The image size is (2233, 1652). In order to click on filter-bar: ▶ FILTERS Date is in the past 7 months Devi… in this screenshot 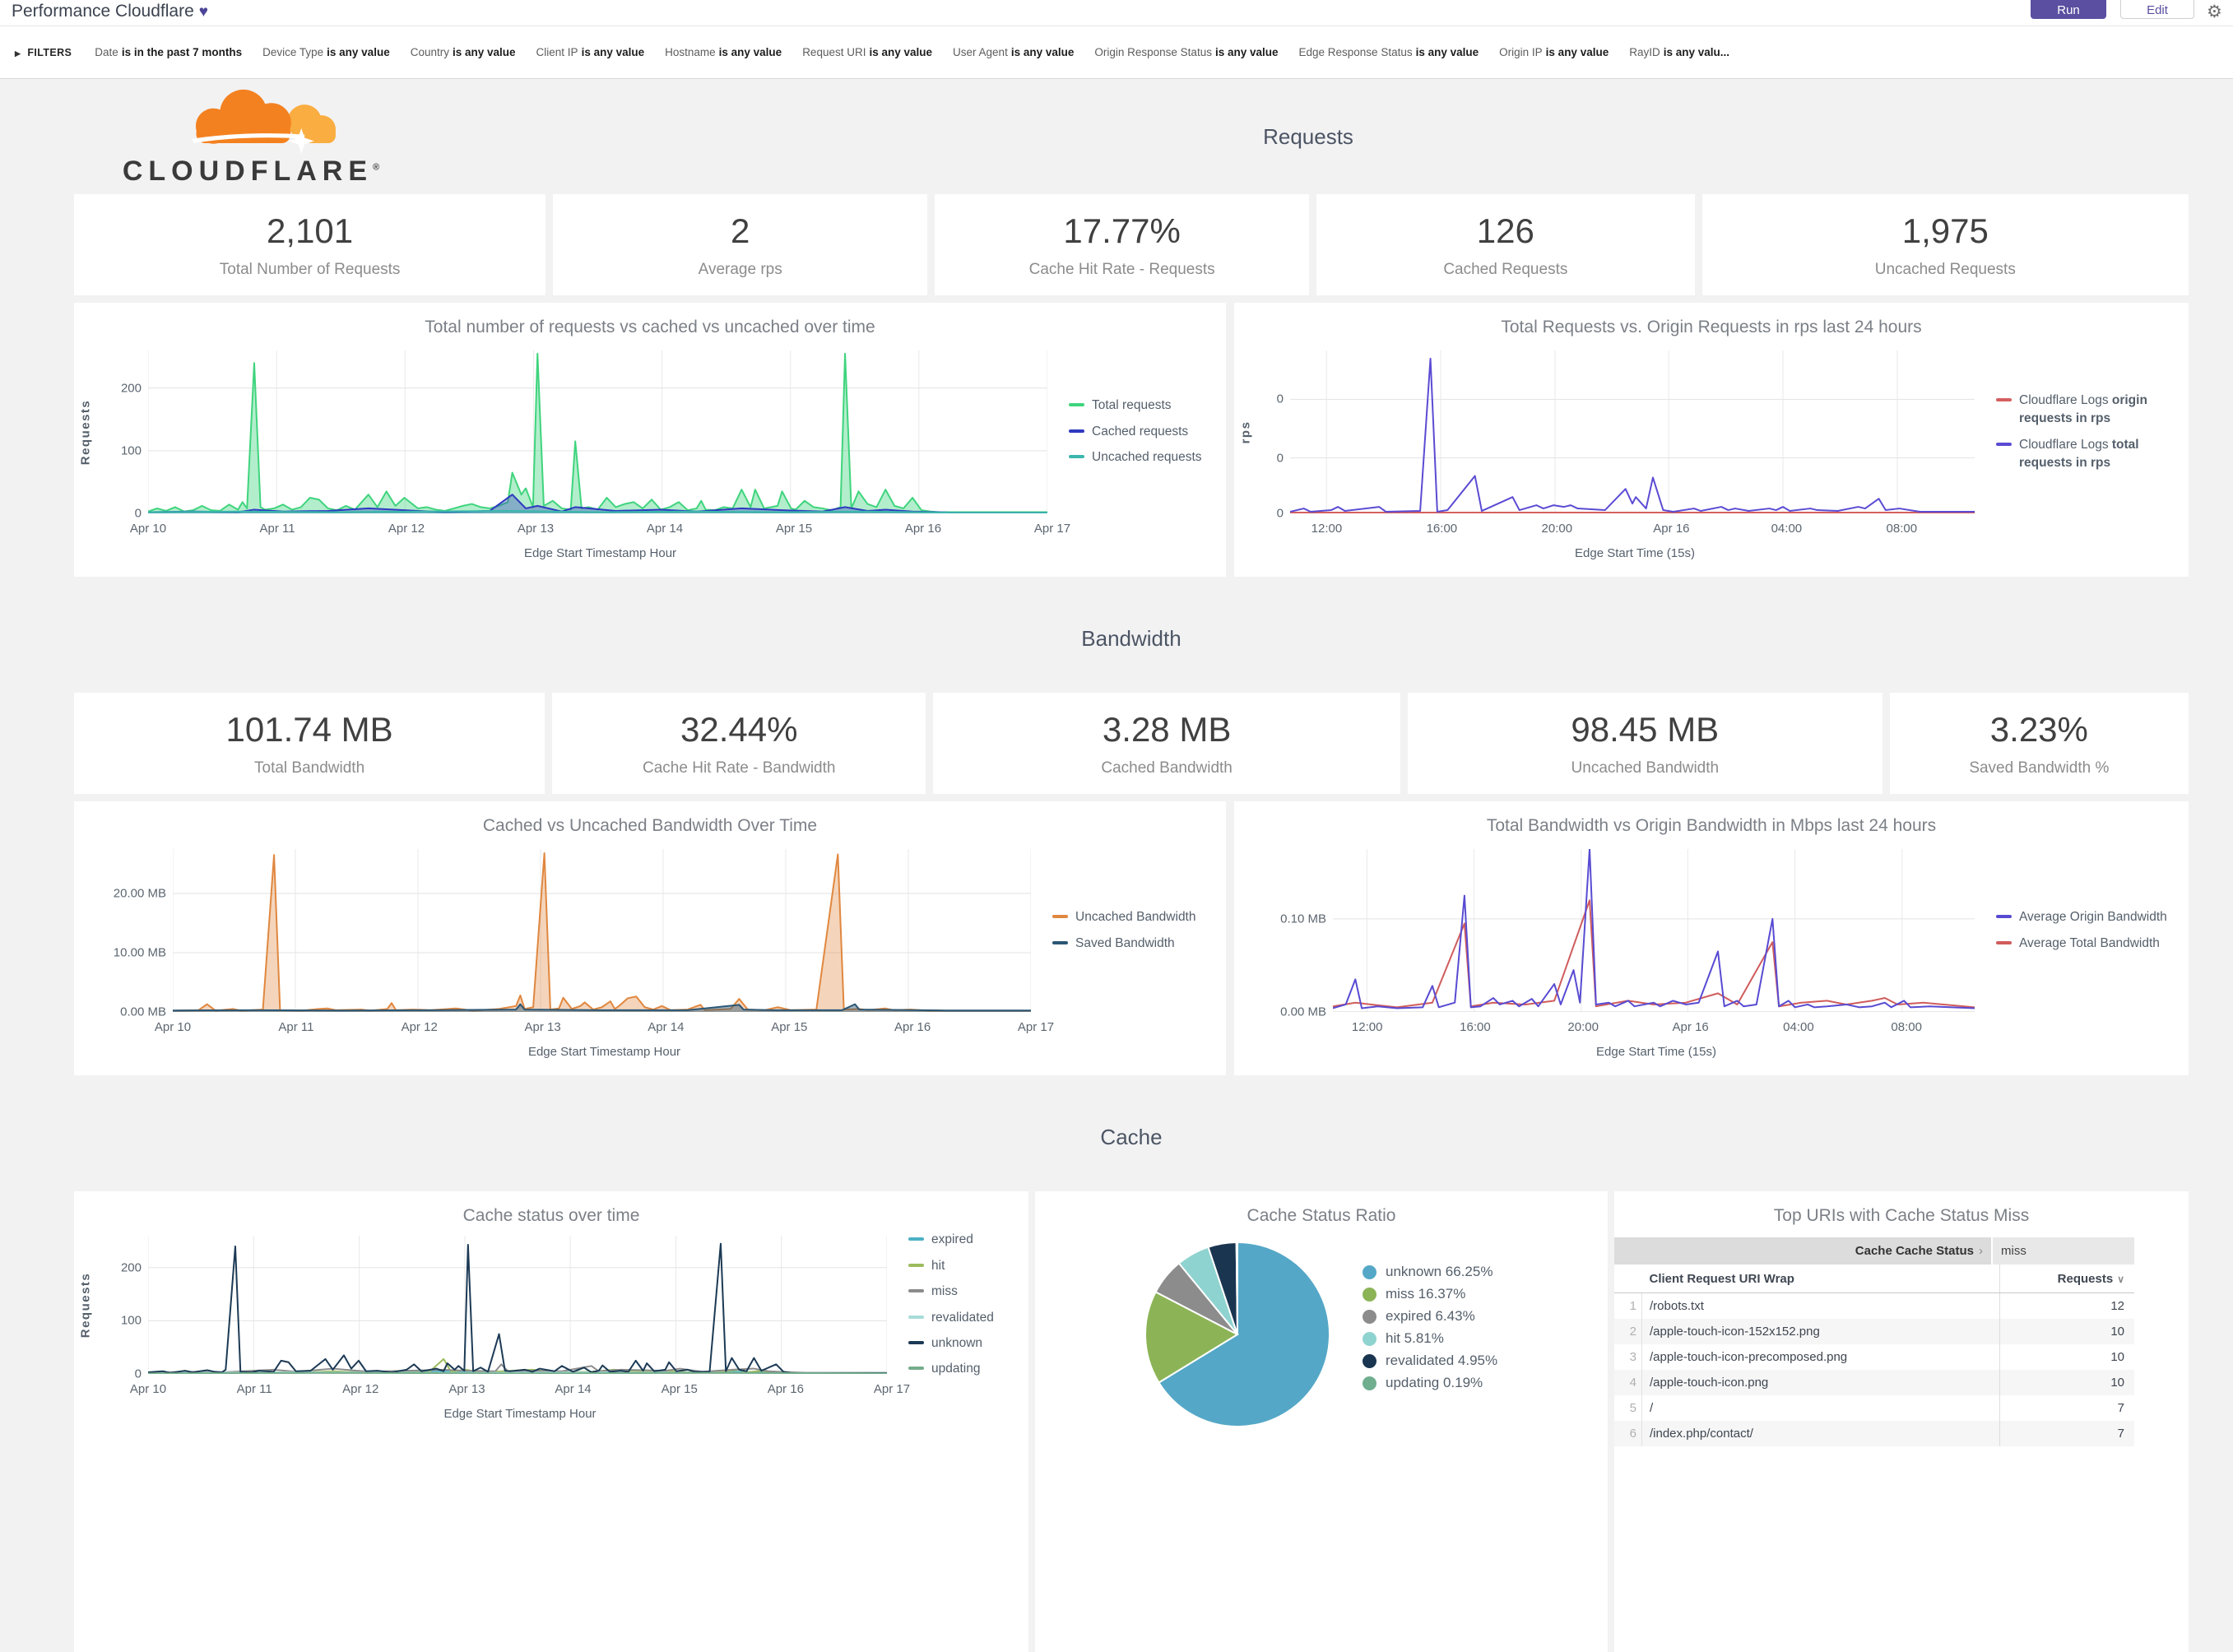, I will do `click(1116, 53)`.